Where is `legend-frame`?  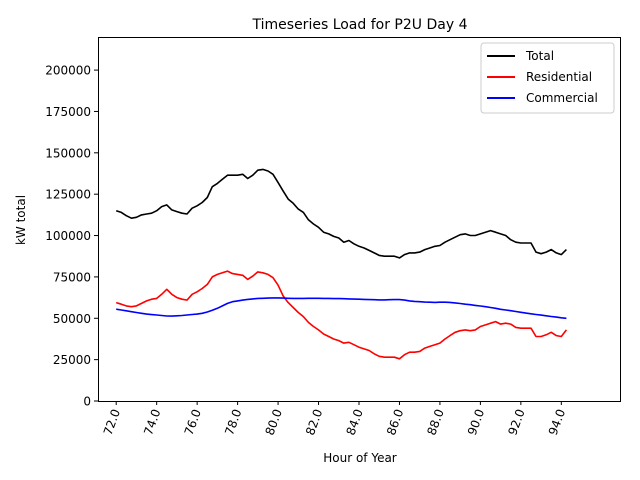
legend-frame is located at coordinates (547, 78).